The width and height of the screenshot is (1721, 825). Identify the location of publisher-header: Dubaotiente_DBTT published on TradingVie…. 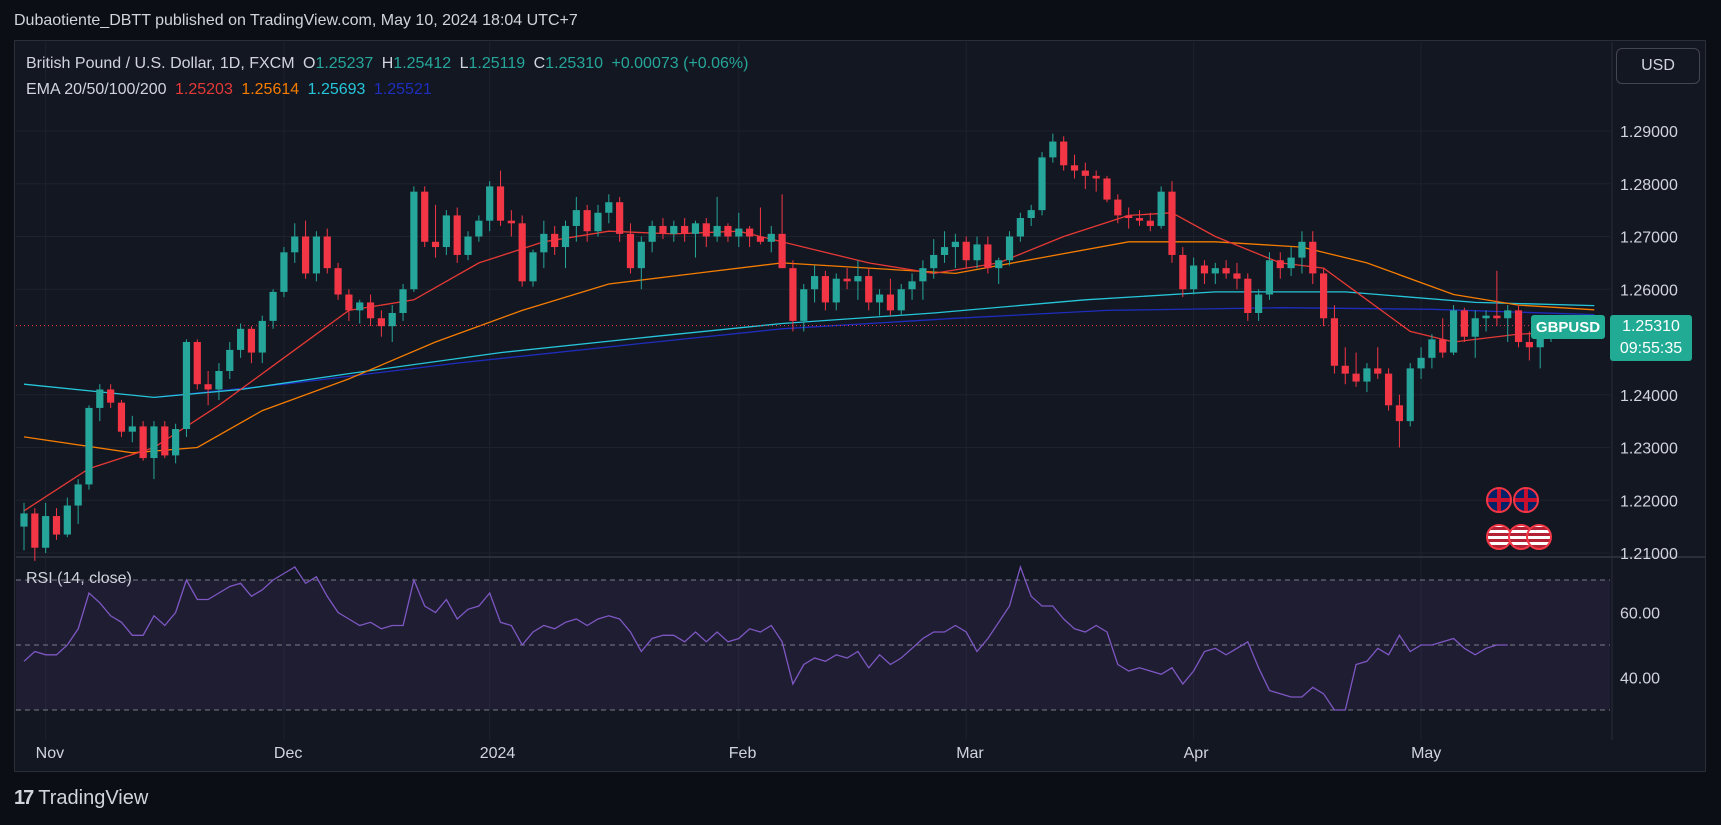
(296, 20).